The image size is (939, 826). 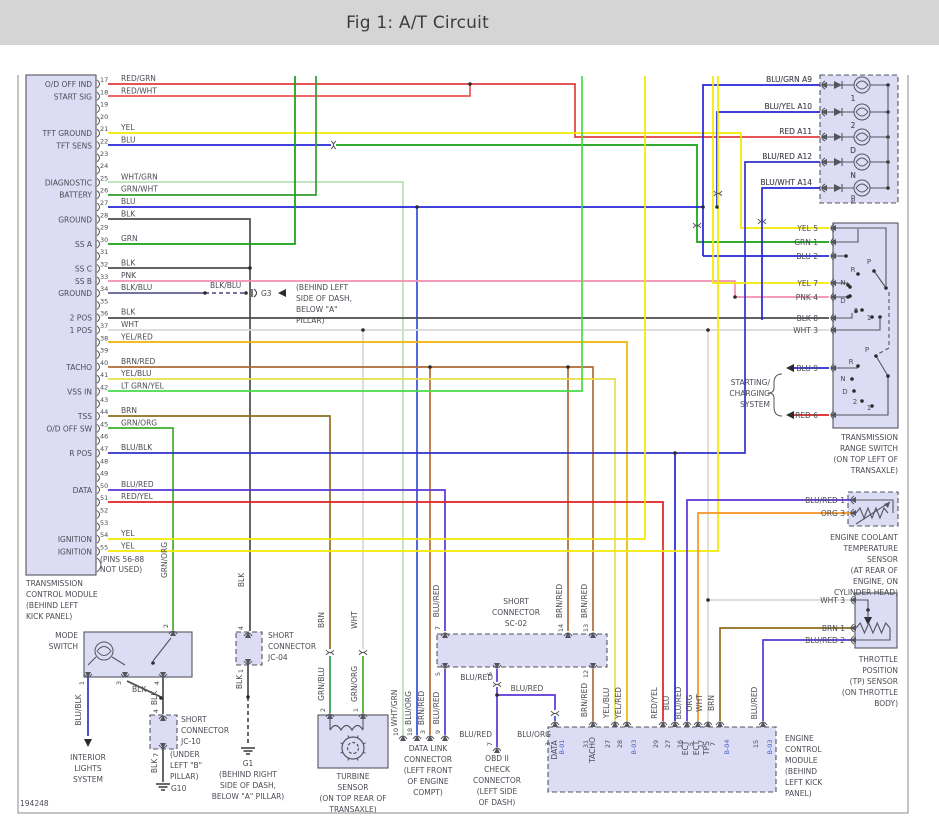 What do you see at coordinates (104, 326) in the screenshot?
I see `tcm-pin-number: 37` at bounding box center [104, 326].